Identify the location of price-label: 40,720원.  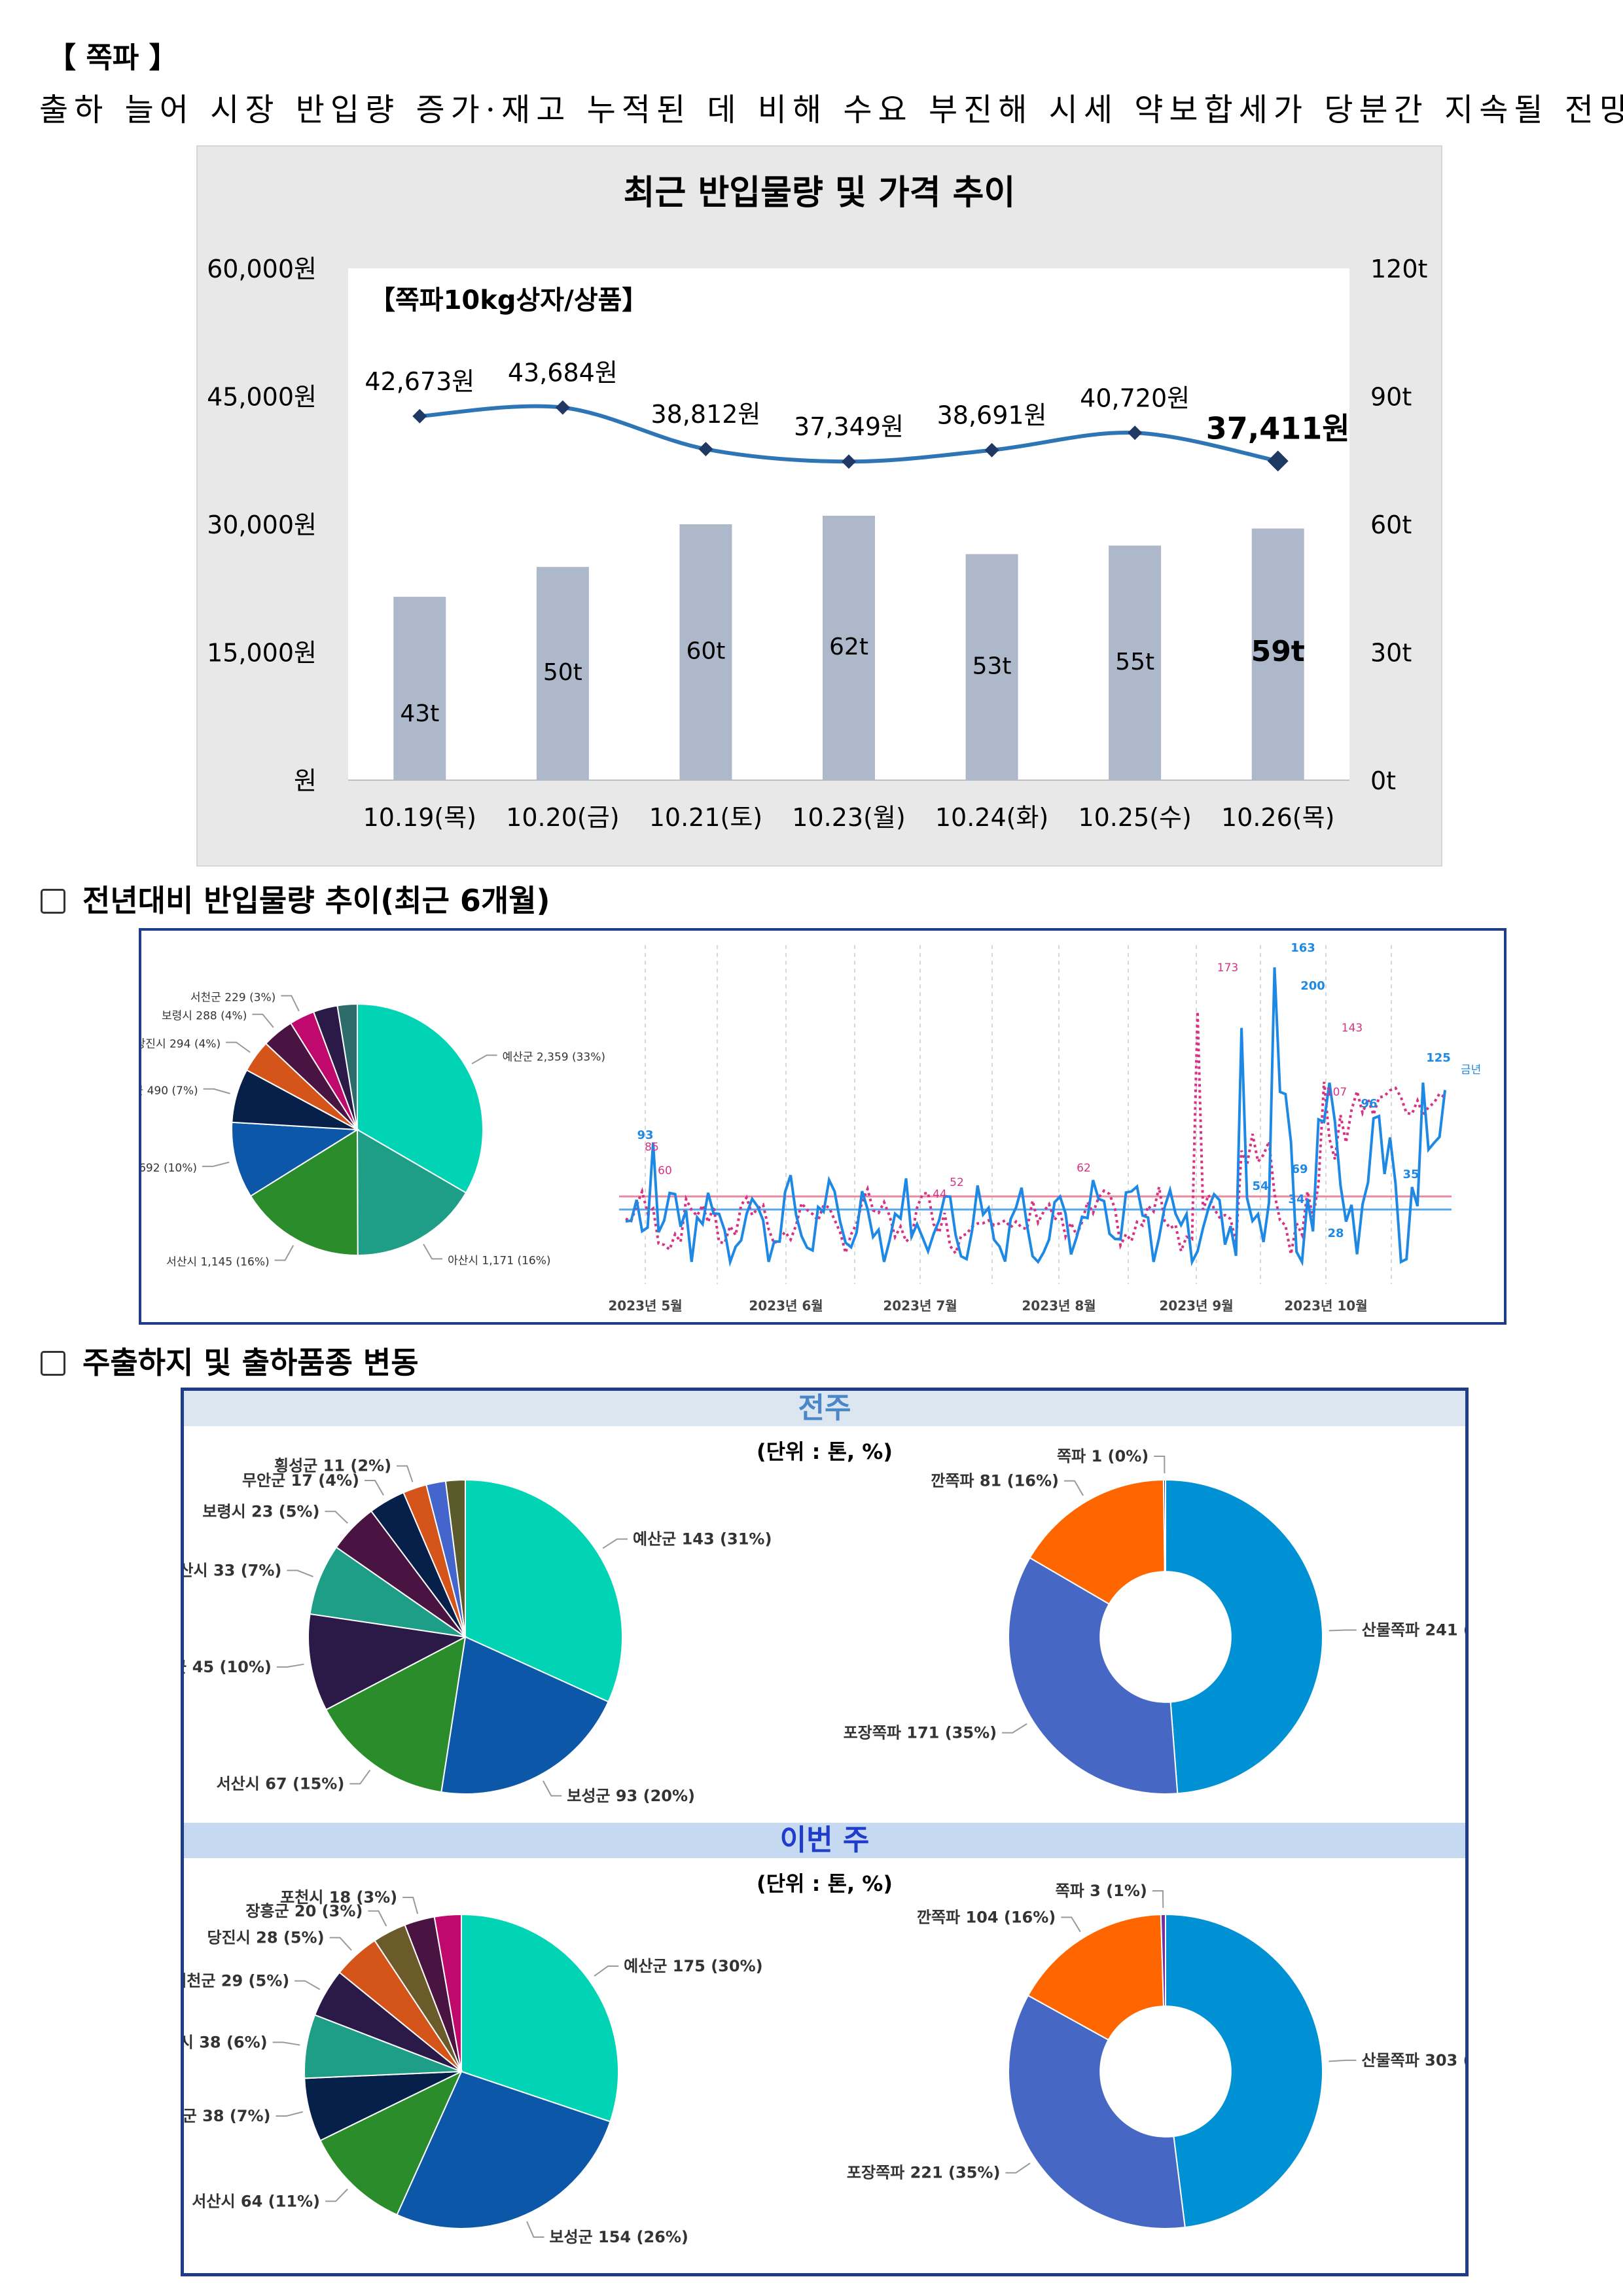
(1135, 398).